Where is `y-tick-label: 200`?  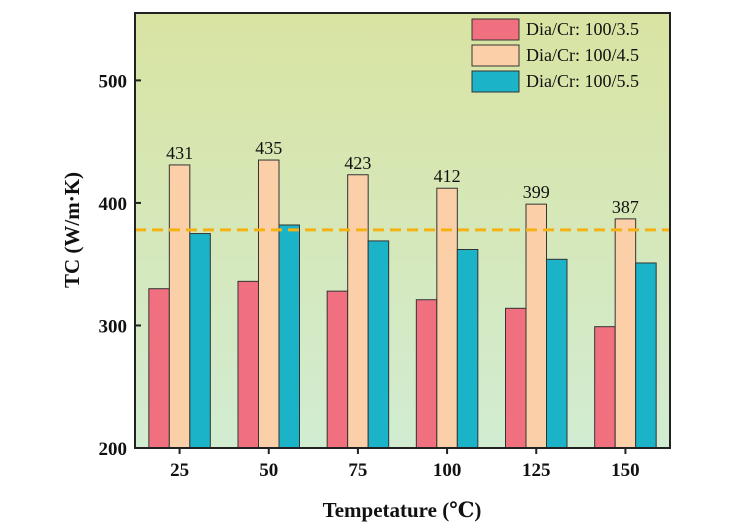
y-tick-label: 200 is located at coordinates (113, 449).